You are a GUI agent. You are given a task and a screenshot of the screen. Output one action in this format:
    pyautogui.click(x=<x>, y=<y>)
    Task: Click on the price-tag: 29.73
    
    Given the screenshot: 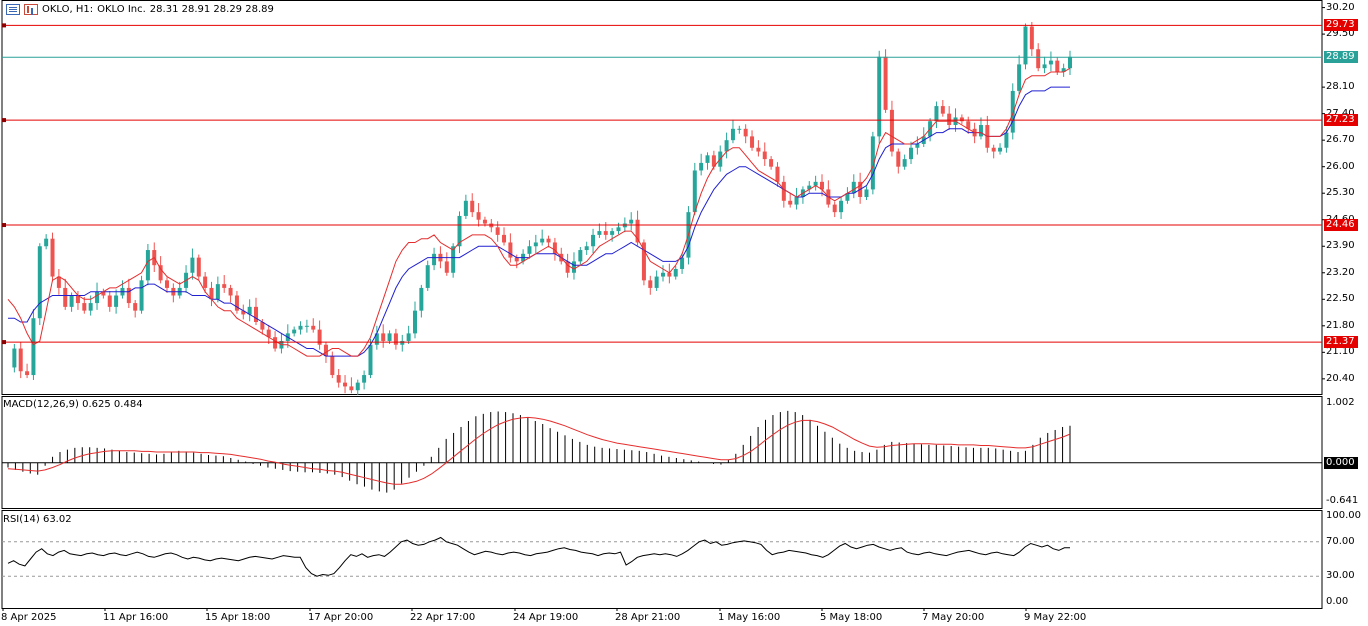 What is the action you would take?
    pyautogui.click(x=1341, y=25)
    